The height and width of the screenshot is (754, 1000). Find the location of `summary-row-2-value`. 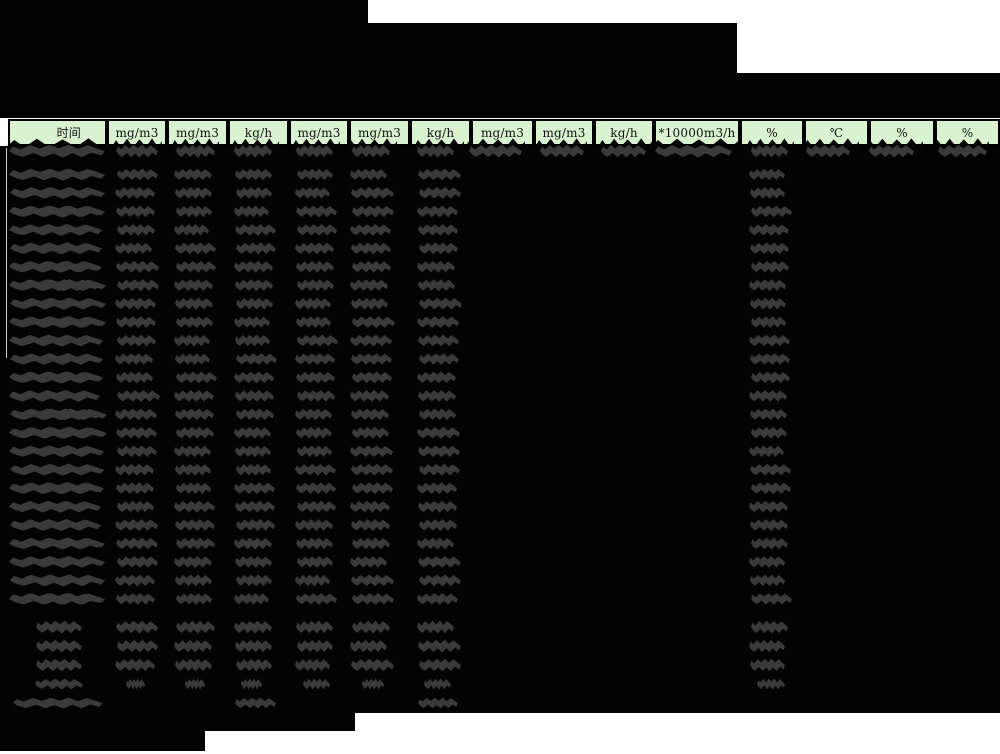

summary-row-2-value is located at coordinates (368, 646).